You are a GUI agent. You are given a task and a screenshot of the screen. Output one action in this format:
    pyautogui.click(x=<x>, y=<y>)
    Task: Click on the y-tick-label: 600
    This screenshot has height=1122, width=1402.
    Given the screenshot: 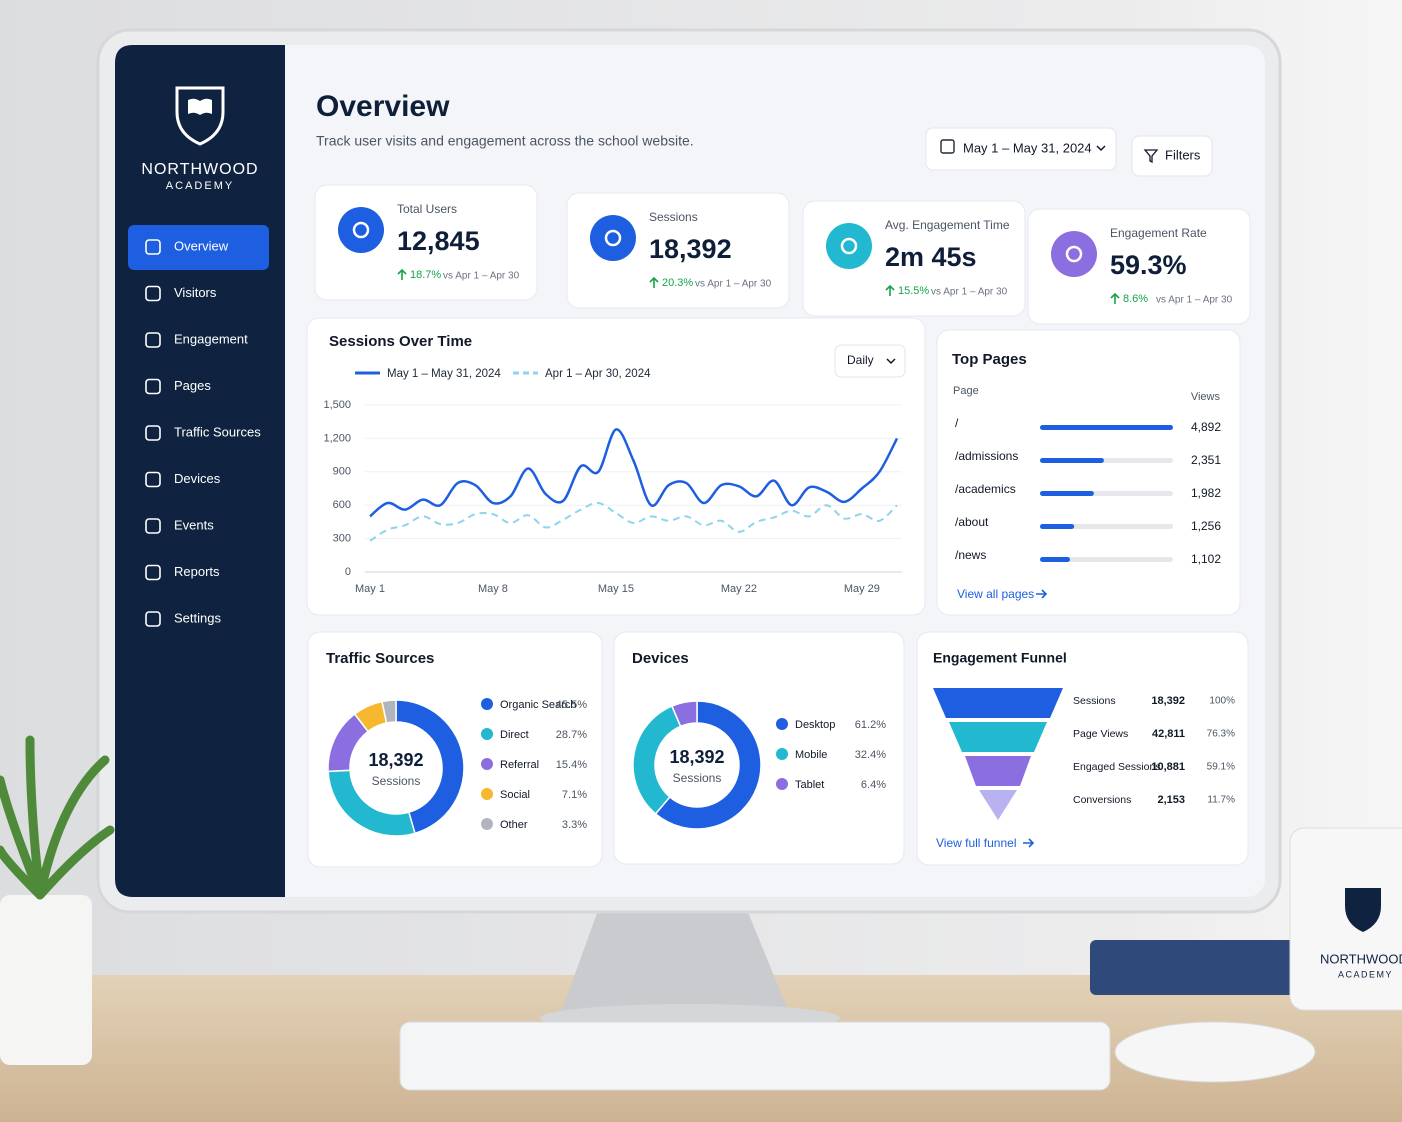 What is the action you would take?
    pyautogui.click(x=342, y=505)
    